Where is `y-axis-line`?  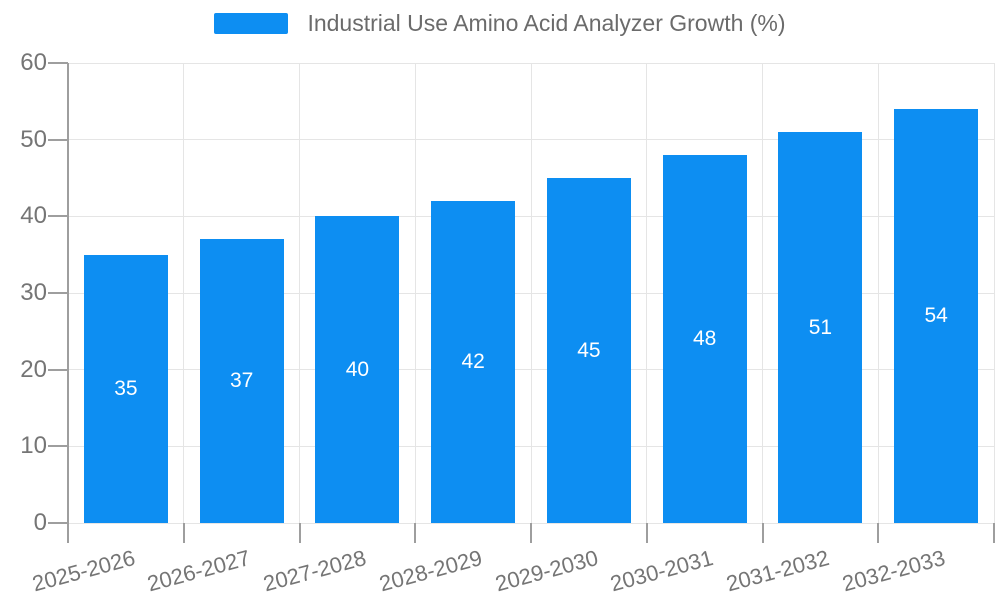
y-axis-line is located at coordinates (68, 303).